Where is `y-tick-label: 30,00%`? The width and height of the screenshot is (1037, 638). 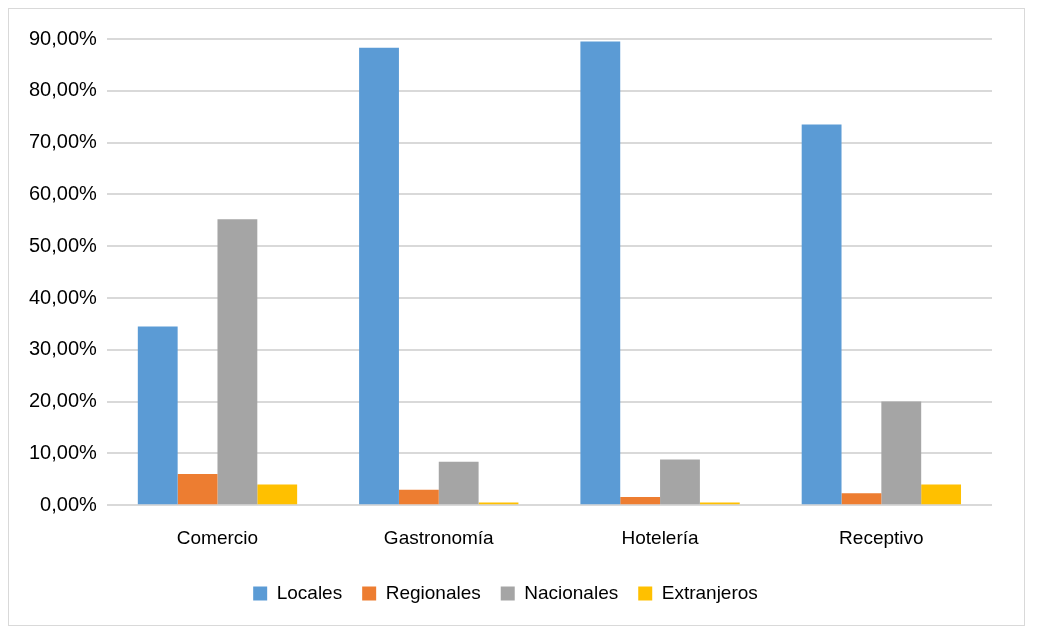 y-tick-label: 30,00% is located at coordinates (63, 348).